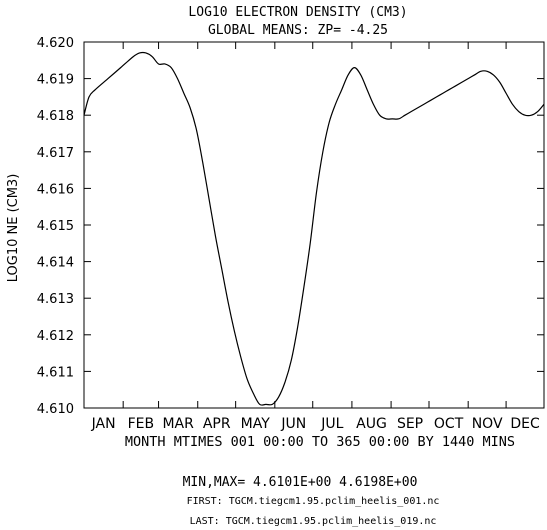 The height and width of the screenshot is (530, 547). What do you see at coordinates (55, 372) in the screenshot?
I see `y-tick-label: 4.611` at bounding box center [55, 372].